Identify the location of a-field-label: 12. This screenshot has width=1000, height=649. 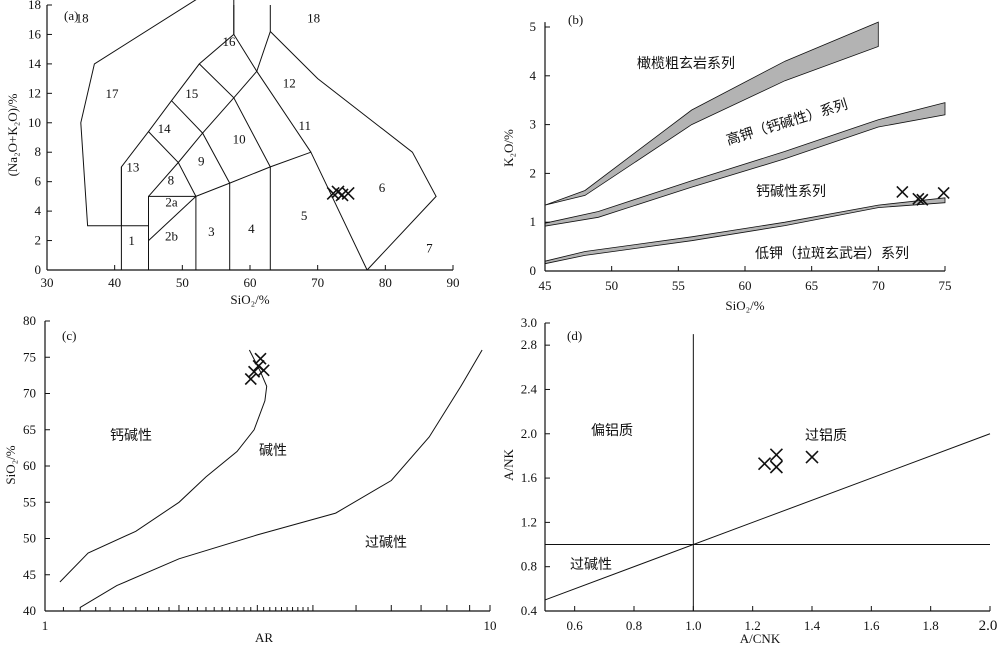
(289, 82).